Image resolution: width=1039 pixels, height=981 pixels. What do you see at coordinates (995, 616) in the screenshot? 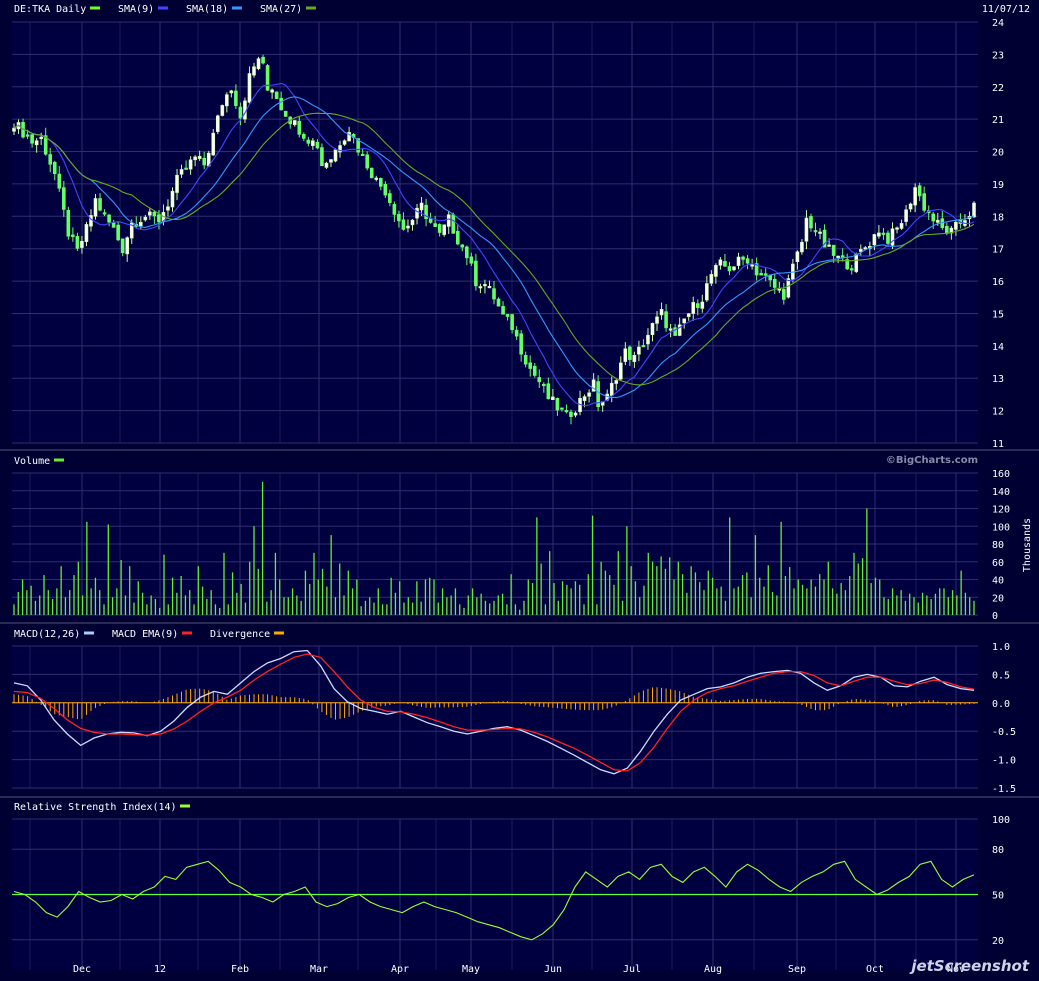
I see `volume-y-tick: 0` at bounding box center [995, 616].